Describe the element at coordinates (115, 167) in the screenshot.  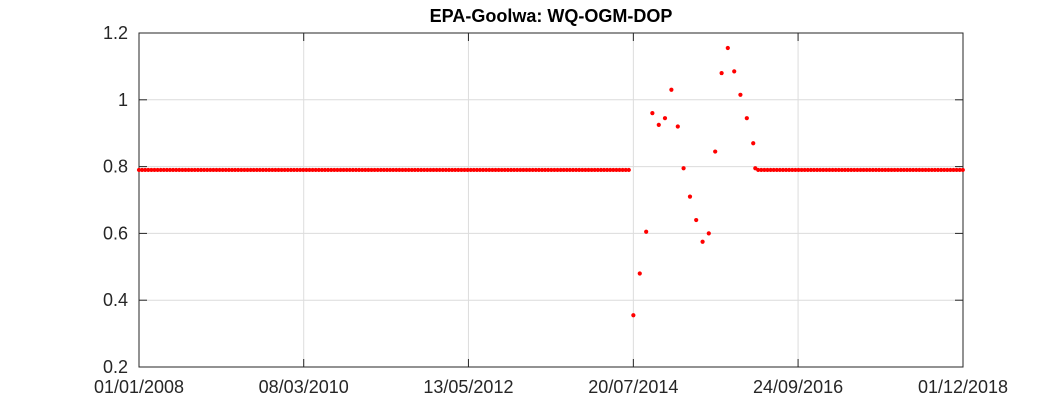
I see `y-tick-label: 0.8` at that location.